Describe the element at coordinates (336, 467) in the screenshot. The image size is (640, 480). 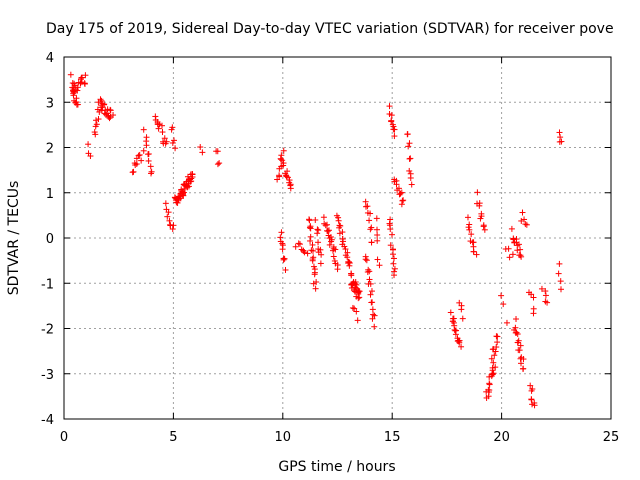
I see `x-axis-label: GPS time / hours` at that location.